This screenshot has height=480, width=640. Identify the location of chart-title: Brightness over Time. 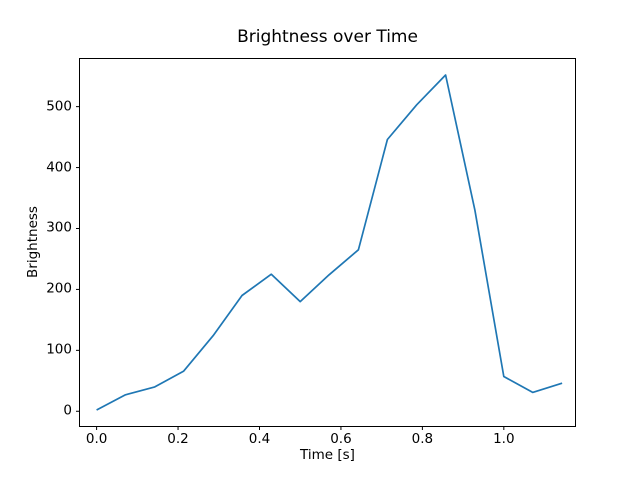
(327, 37).